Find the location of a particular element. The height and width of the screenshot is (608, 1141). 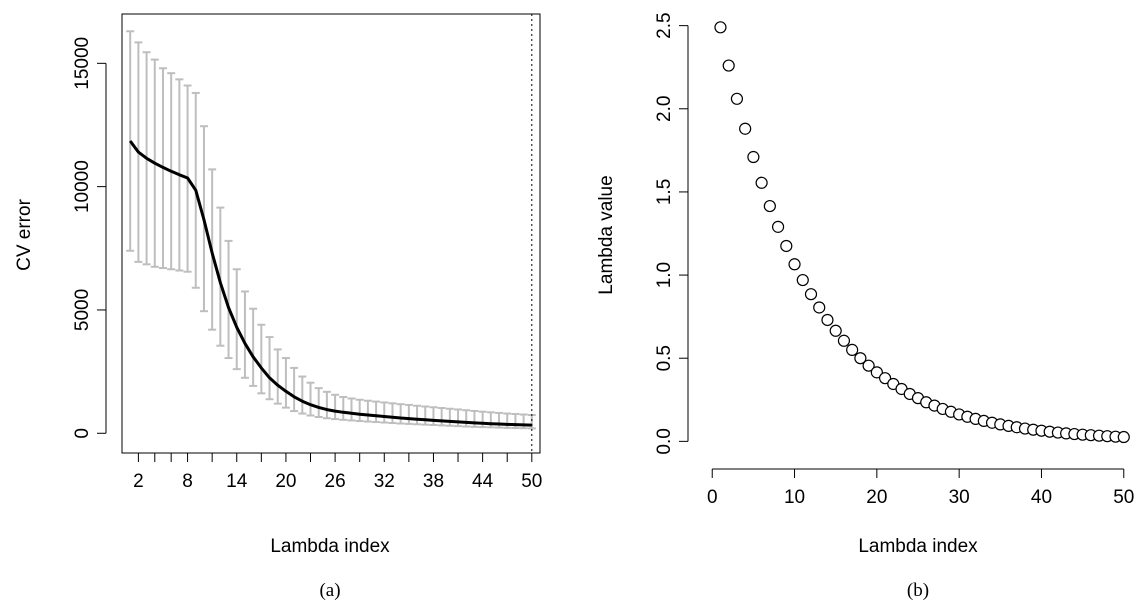

y-tick-label: 10000 is located at coordinates (82, 186).